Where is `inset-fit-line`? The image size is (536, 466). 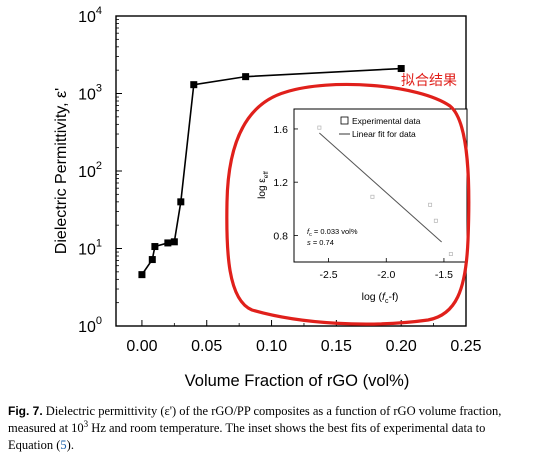 inset-fit-line is located at coordinates (380, 187).